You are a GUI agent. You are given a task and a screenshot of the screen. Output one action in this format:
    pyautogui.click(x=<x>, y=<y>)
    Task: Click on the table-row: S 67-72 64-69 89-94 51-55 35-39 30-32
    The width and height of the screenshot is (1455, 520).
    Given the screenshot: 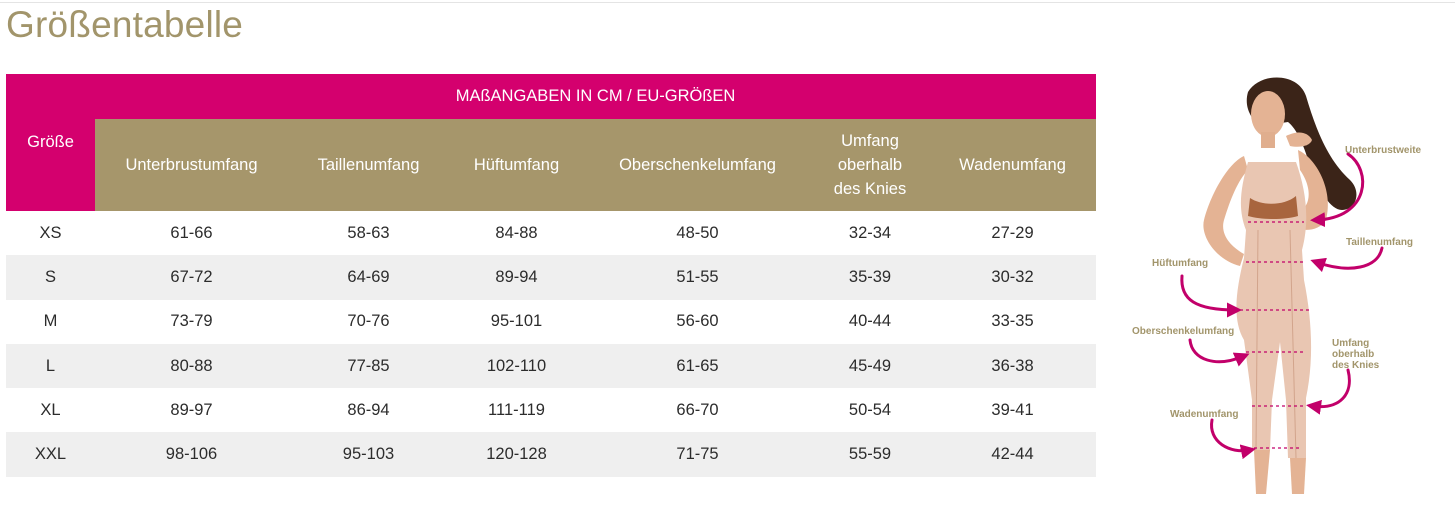 What is the action you would take?
    pyautogui.click(x=551, y=277)
    